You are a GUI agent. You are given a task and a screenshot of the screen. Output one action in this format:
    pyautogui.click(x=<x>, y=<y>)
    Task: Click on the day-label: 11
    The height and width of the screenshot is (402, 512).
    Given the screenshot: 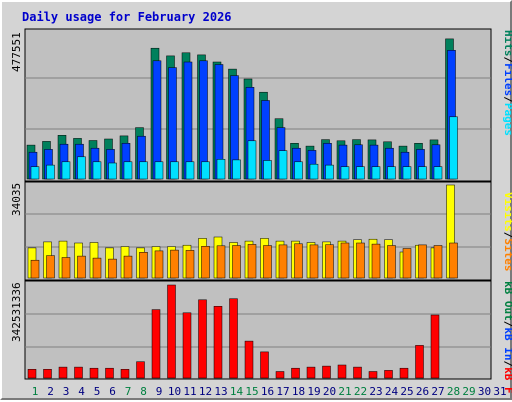 What is the action you would take?
    pyautogui.click(x=189, y=391)
    